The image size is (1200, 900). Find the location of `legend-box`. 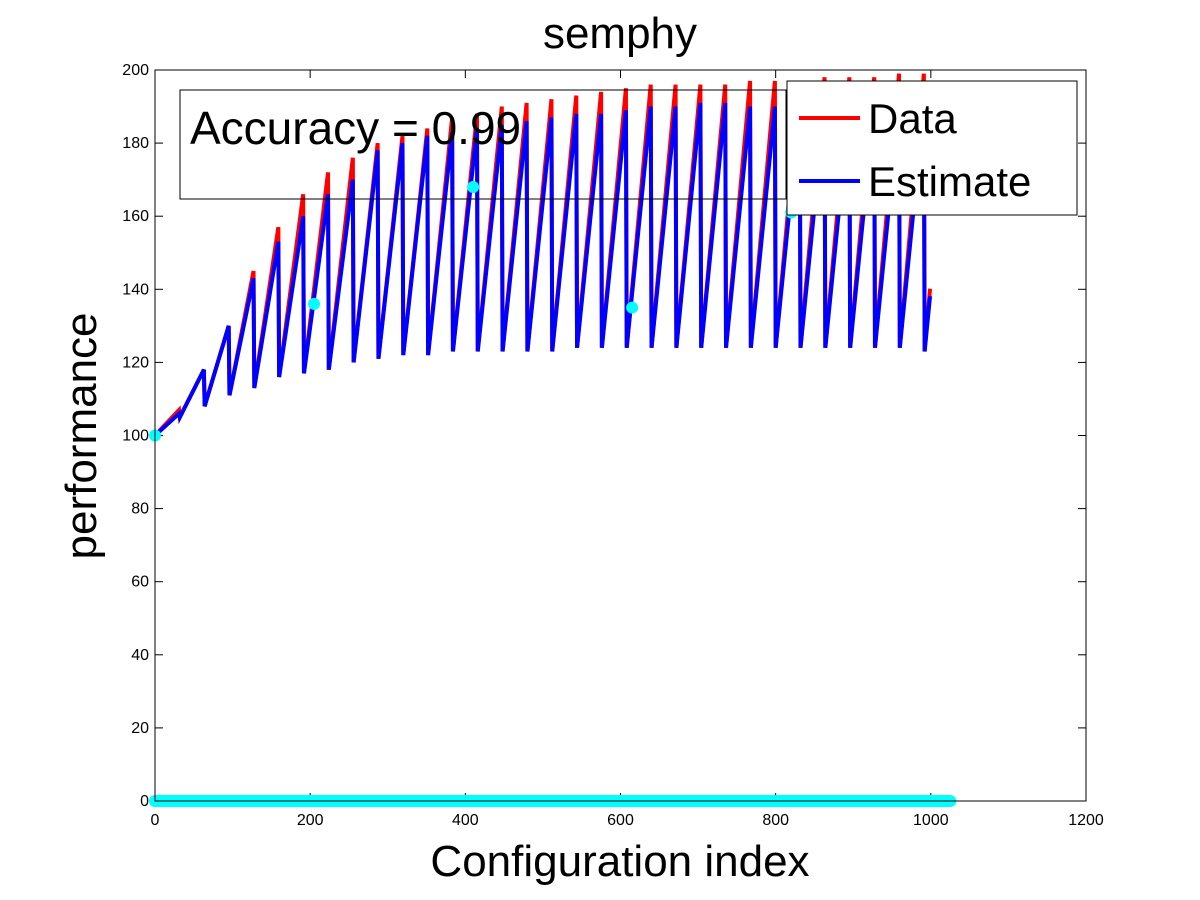

legend-box is located at coordinates (932, 148).